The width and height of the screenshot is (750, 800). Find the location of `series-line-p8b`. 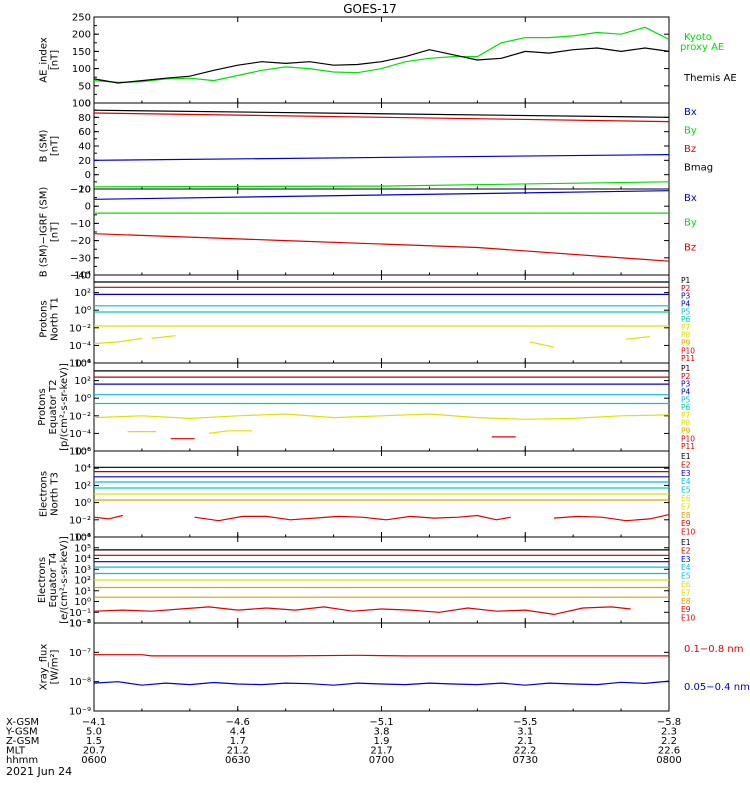

series-line-p8b is located at coordinates (163, 337).